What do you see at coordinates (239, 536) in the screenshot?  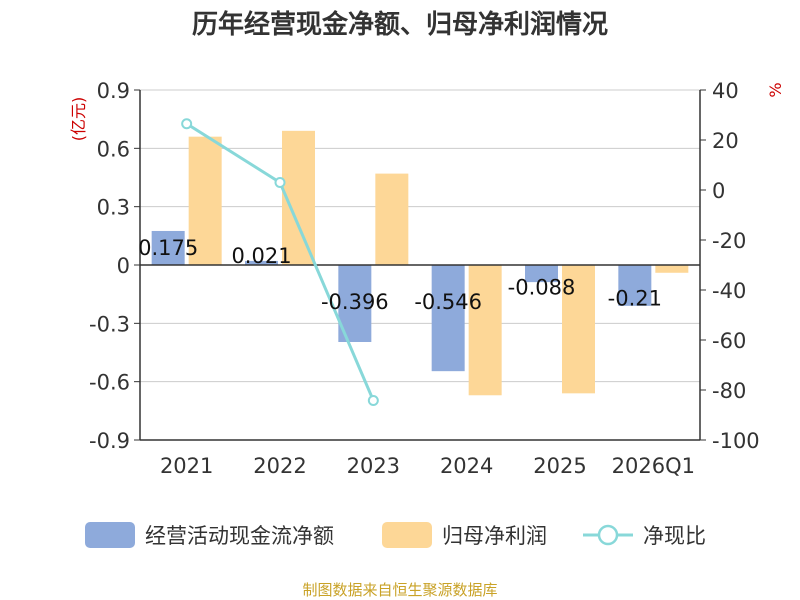 I see `legend-label-cashflow: 经营活动现金流净额` at bounding box center [239, 536].